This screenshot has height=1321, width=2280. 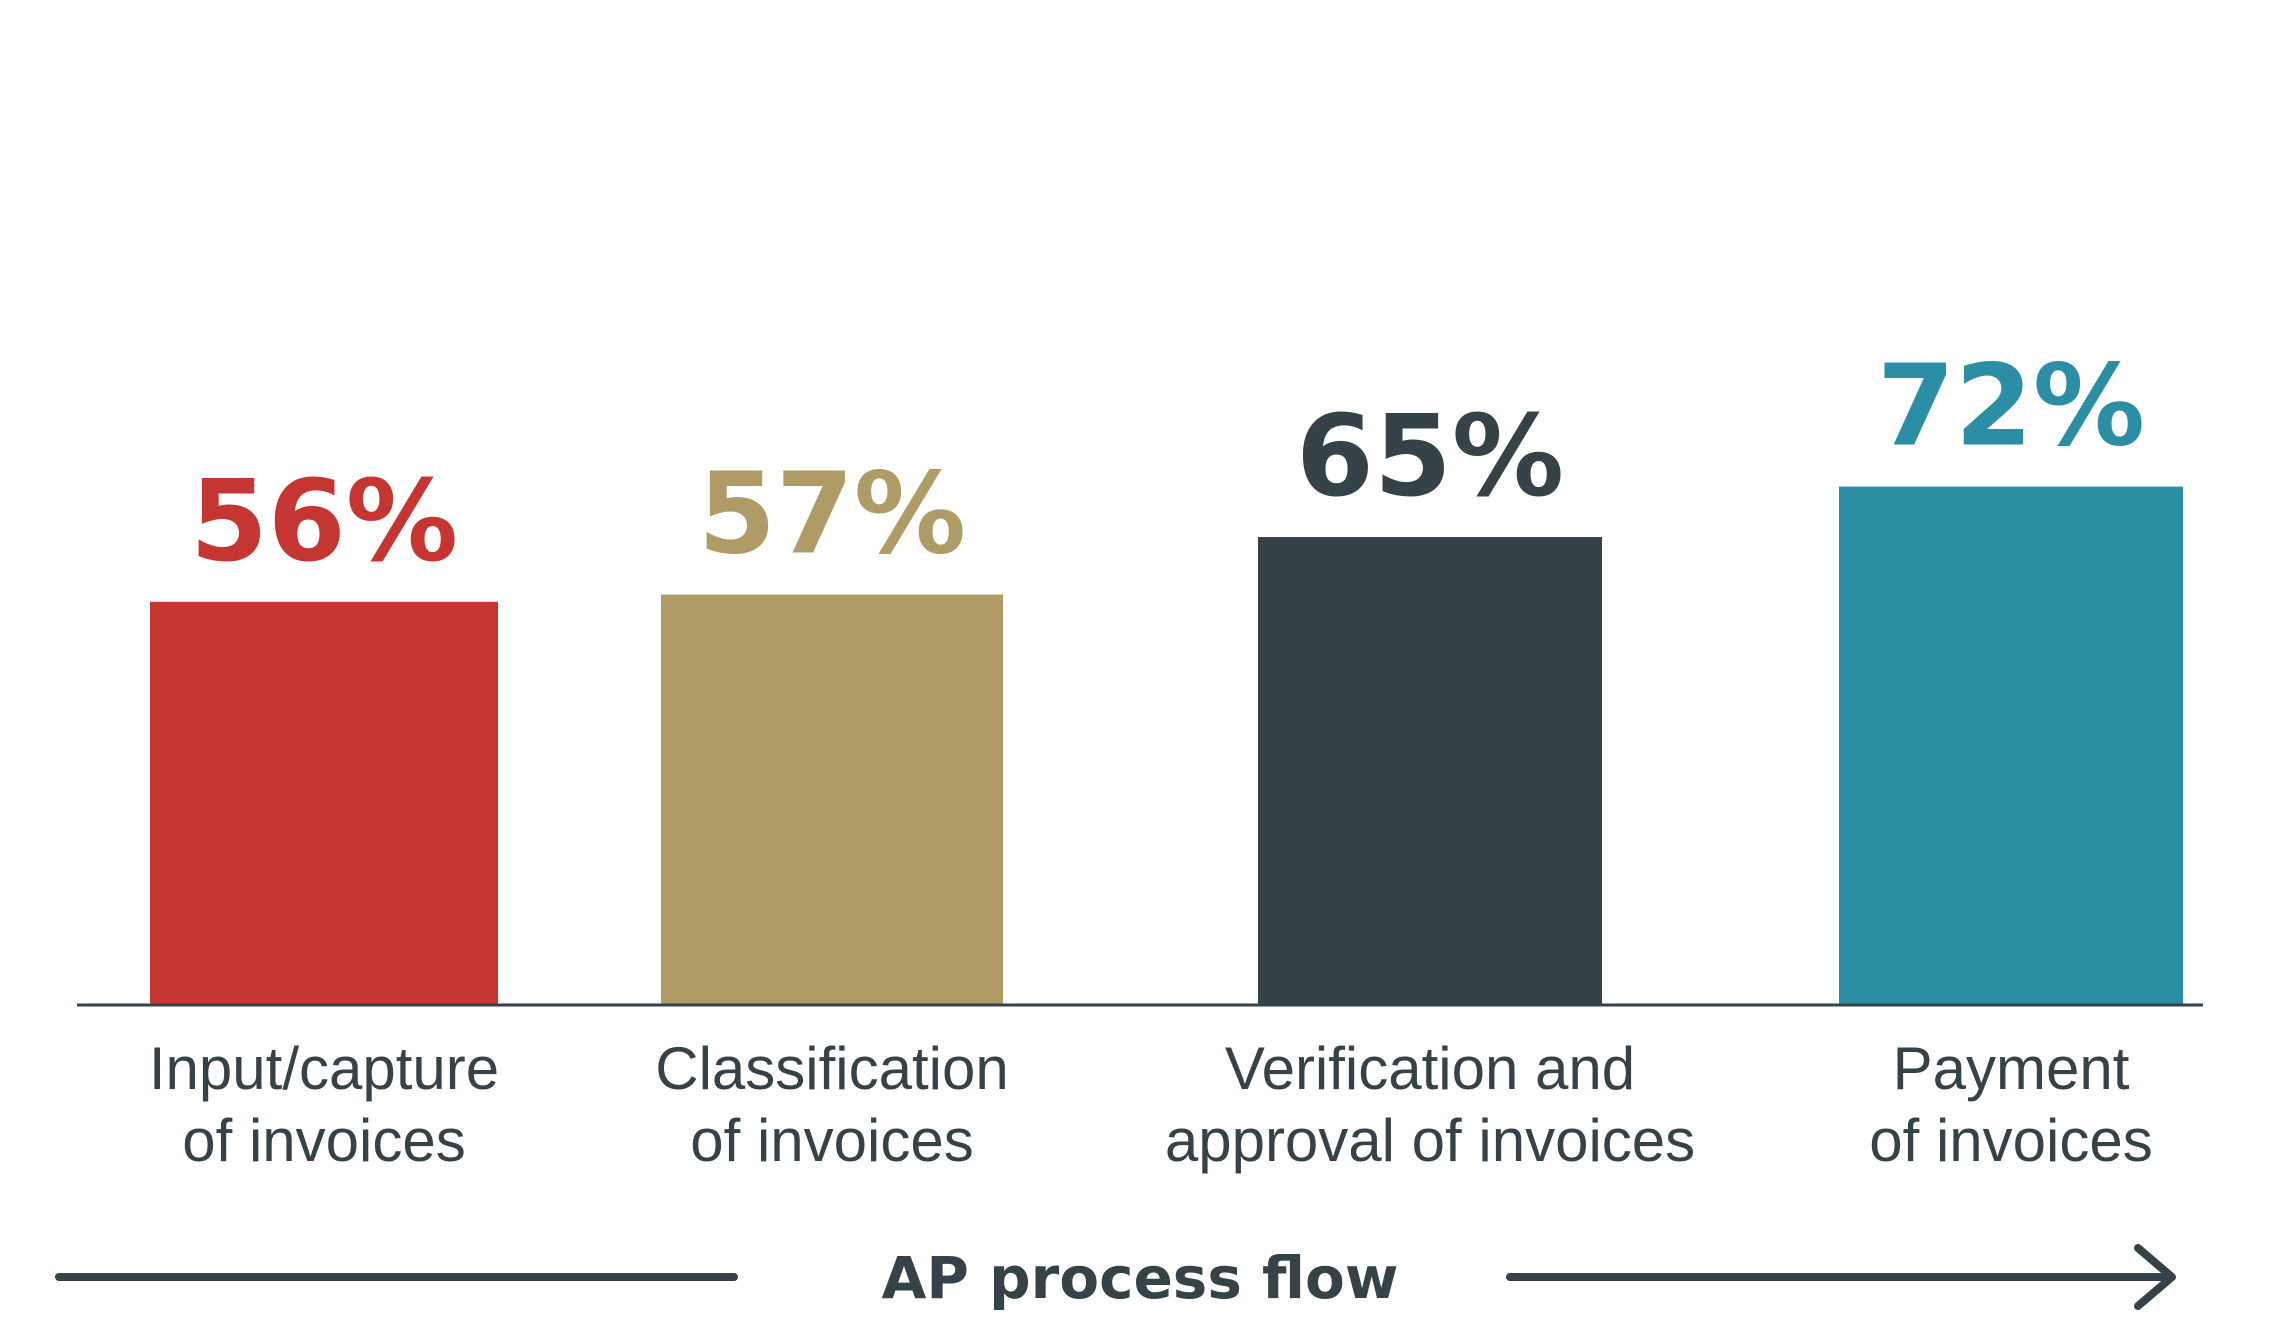 I want to click on category-label-2-line-1: Classification, so click(x=831, y=1068).